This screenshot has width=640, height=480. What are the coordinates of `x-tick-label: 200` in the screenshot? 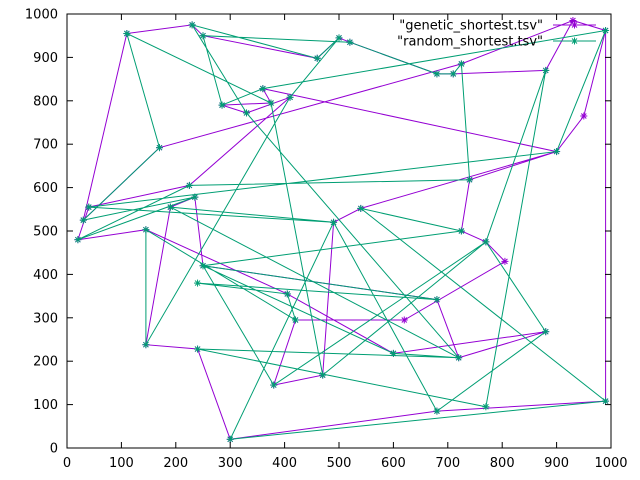 It's located at (175, 463).